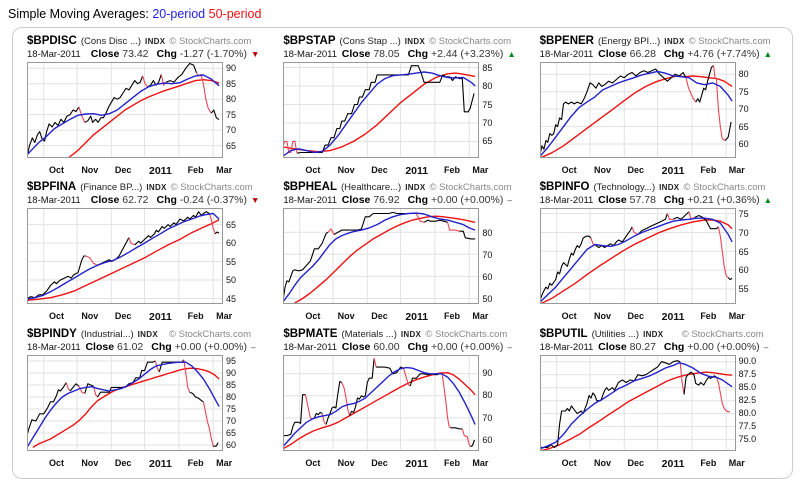  What do you see at coordinates (52, 41) in the screenshot?
I see `chart-symbol: $BPDISC` at bounding box center [52, 41].